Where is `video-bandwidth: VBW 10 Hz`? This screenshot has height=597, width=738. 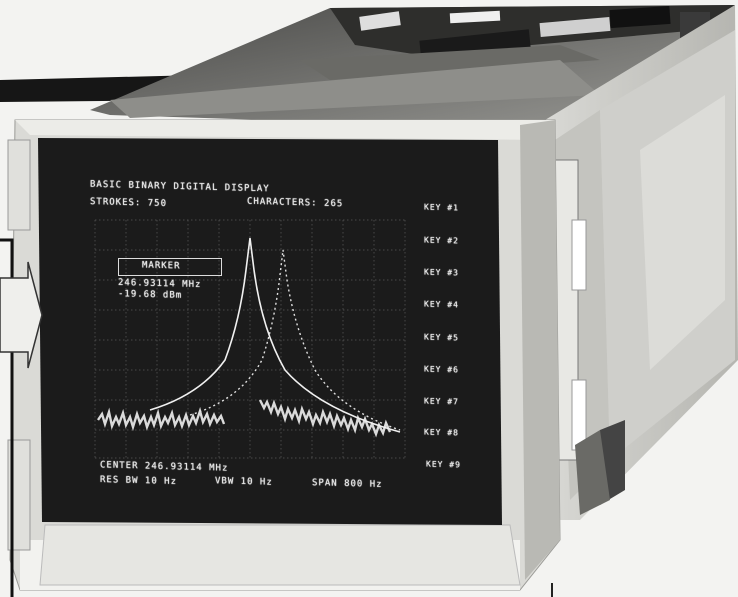 video-bandwidth: VBW 10 Hz is located at coordinates (244, 482).